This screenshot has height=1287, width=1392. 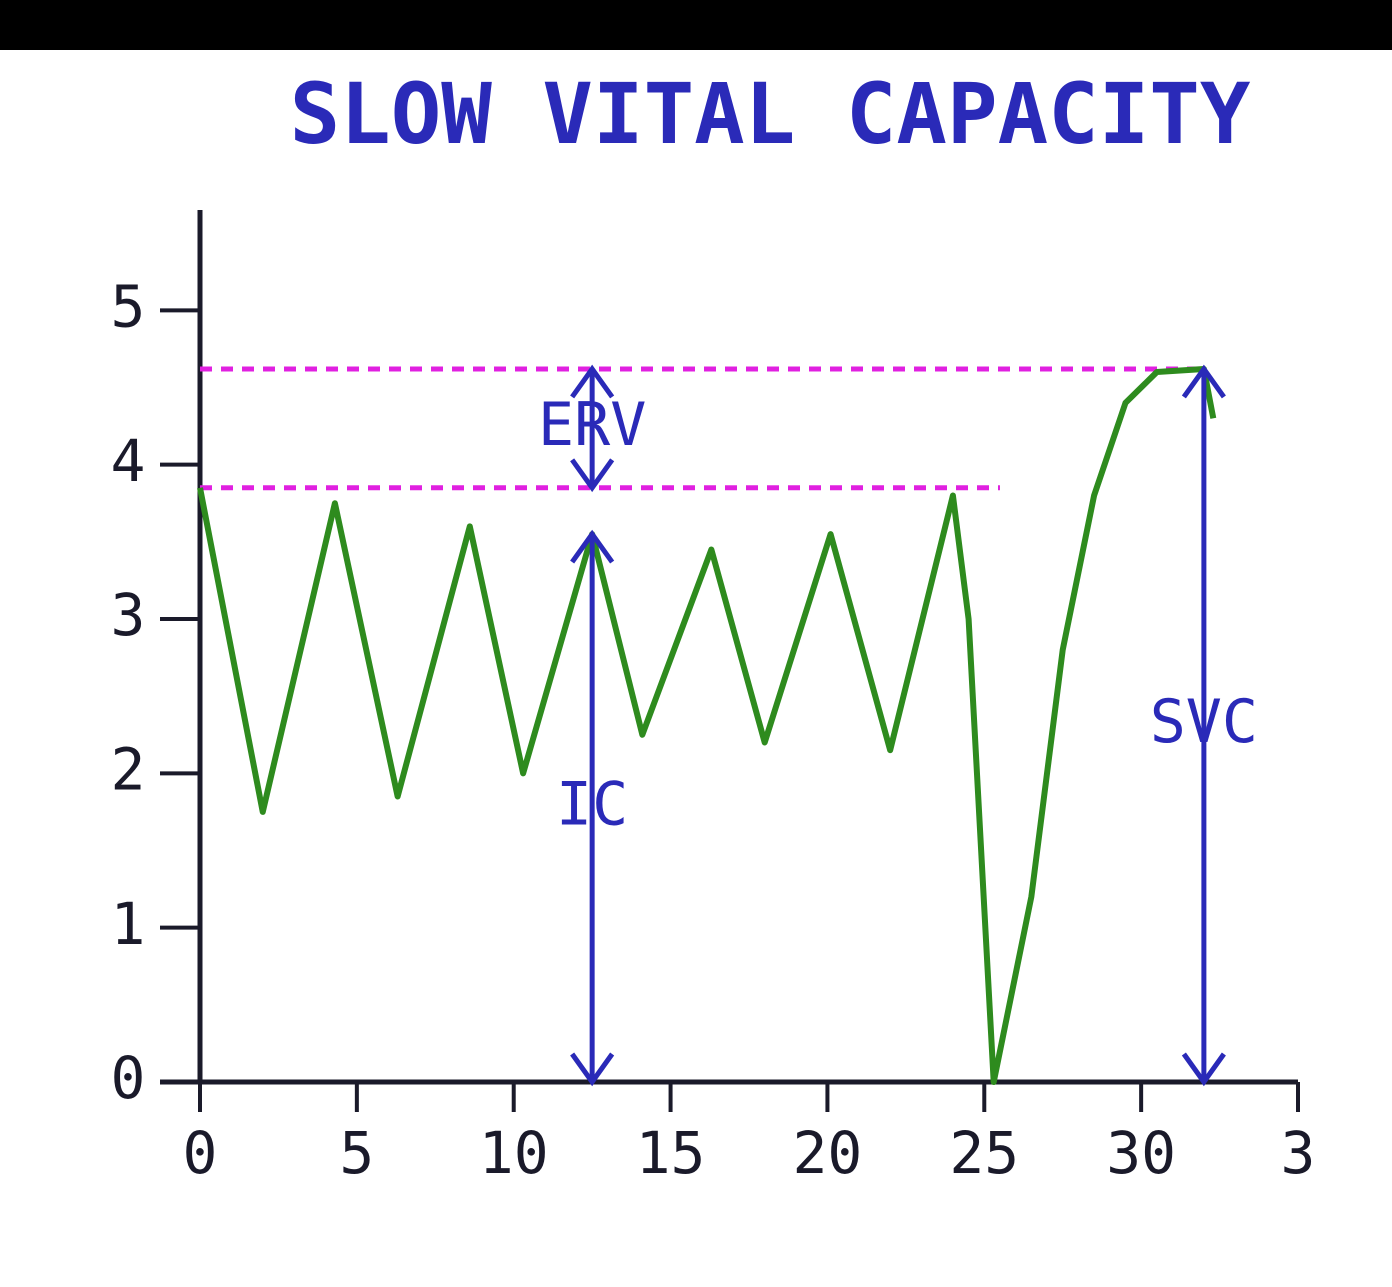 What do you see at coordinates (128, 924) in the screenshot?
I see `y-tick-label: 1` at bounding box center [128, 924].